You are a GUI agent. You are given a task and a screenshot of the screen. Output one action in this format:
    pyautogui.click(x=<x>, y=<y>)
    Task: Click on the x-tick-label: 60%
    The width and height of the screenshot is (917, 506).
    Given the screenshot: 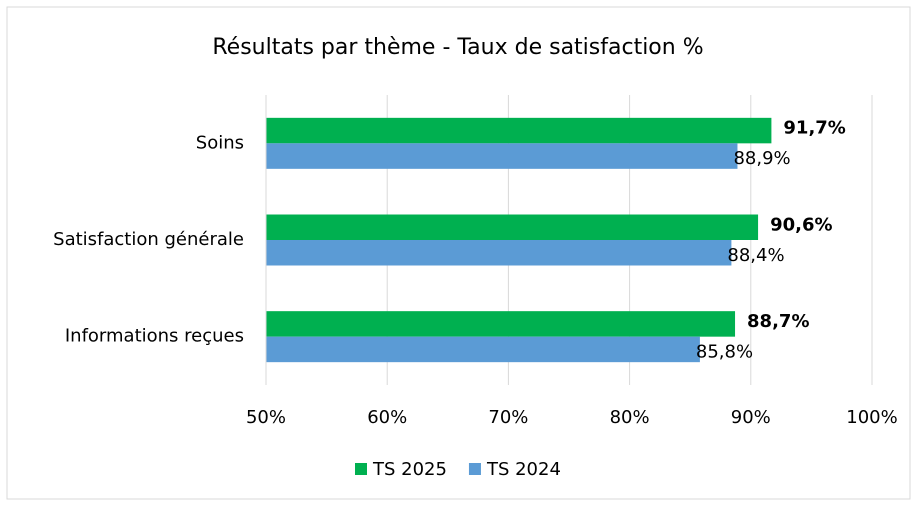 What is the action you would take?
    pyautogui.click(x=387, y=417)
    